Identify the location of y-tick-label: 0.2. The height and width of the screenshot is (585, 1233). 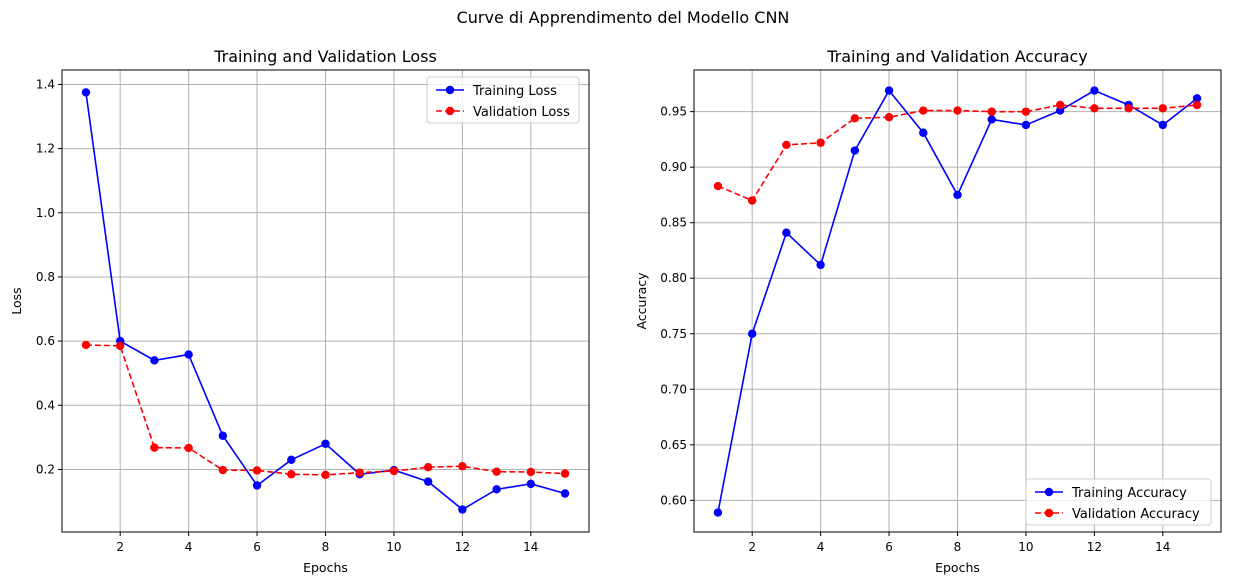
(45, 469).